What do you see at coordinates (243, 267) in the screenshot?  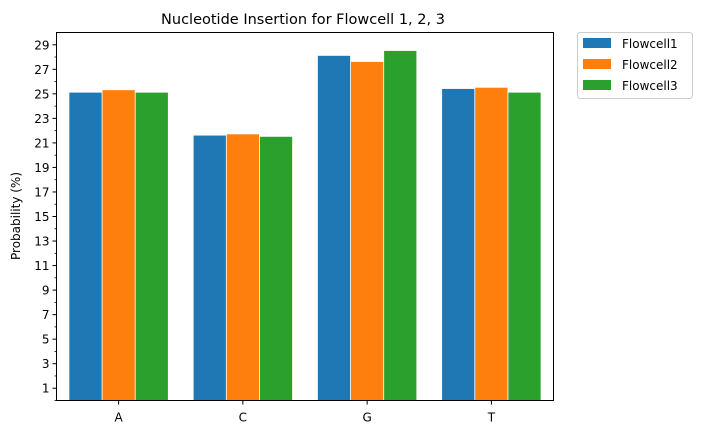 I see `bar-flowcell2-c` at bounding box center [243, 267].